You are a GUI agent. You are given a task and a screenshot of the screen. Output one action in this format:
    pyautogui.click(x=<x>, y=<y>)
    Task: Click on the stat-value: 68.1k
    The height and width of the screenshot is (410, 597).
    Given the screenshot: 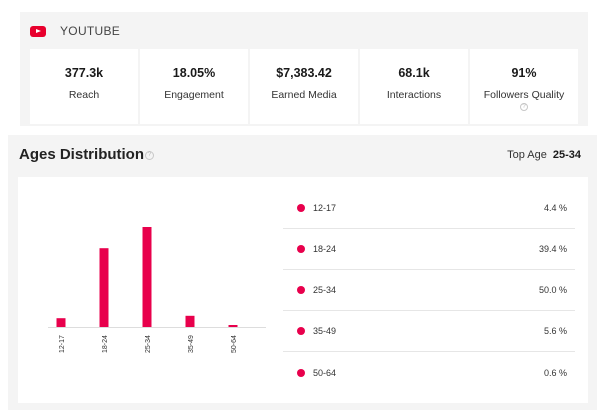 What is the action you would take?
    pyautogui.click(x=414, y=73)
    